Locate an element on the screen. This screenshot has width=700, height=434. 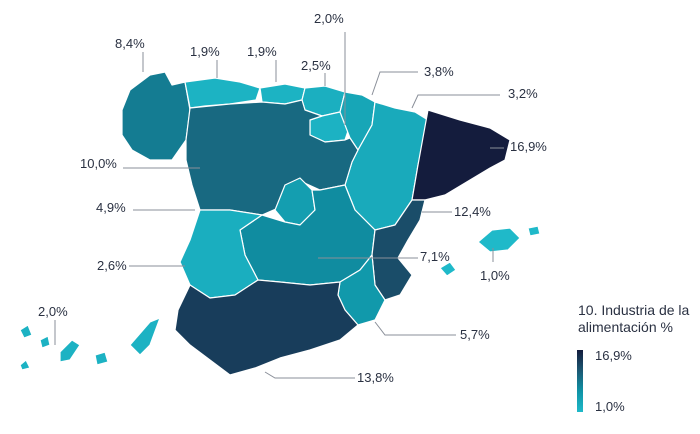
label-castilla-la-mancha: 7,1% is located at coordinates (435, 256).